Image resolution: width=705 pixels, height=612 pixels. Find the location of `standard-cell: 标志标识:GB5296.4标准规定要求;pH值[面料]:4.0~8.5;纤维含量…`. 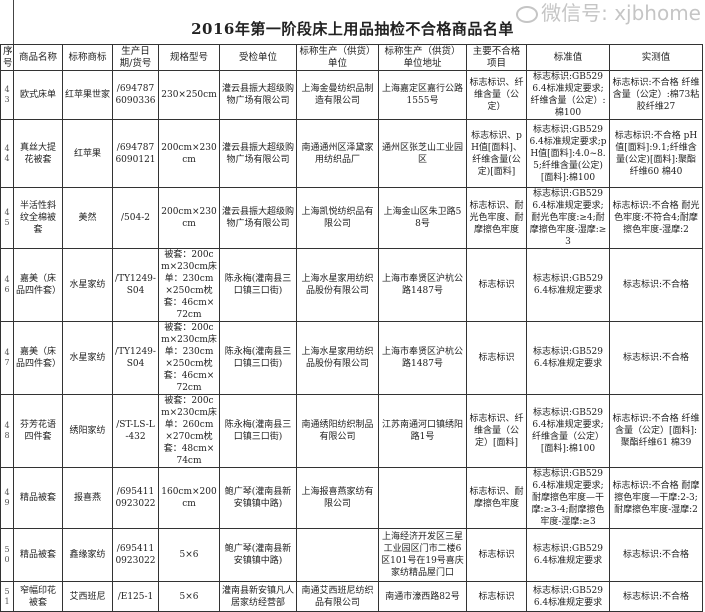

standard-cell: 标志标识:GB5296.4标准规定要求;pH值[面料]:4.0~8.5;纤维含量… is located at coordinates (568, 153).